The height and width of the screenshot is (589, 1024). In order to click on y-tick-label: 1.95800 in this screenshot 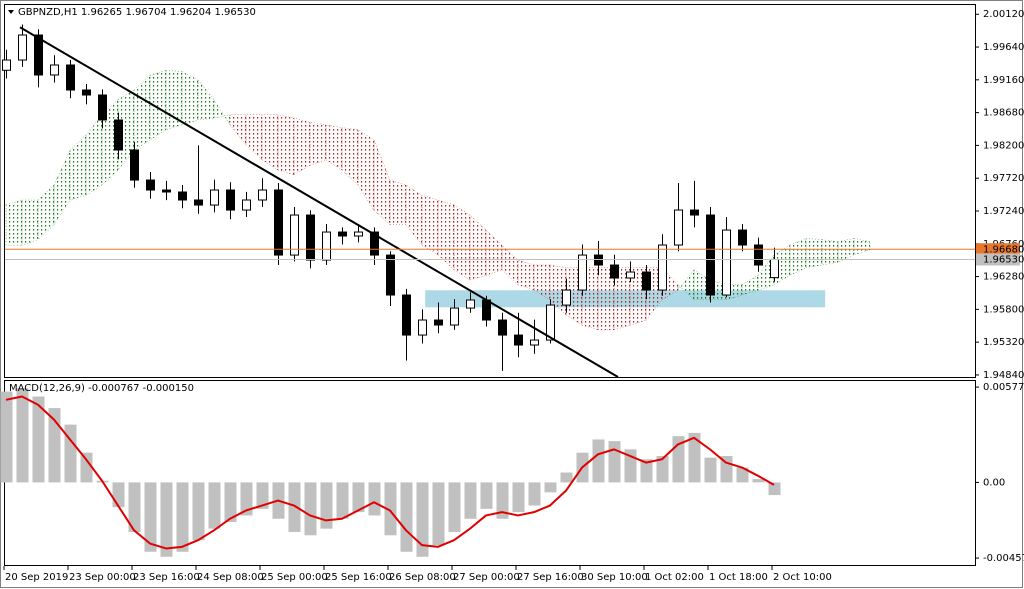, I will do `click(1003, 309)`.